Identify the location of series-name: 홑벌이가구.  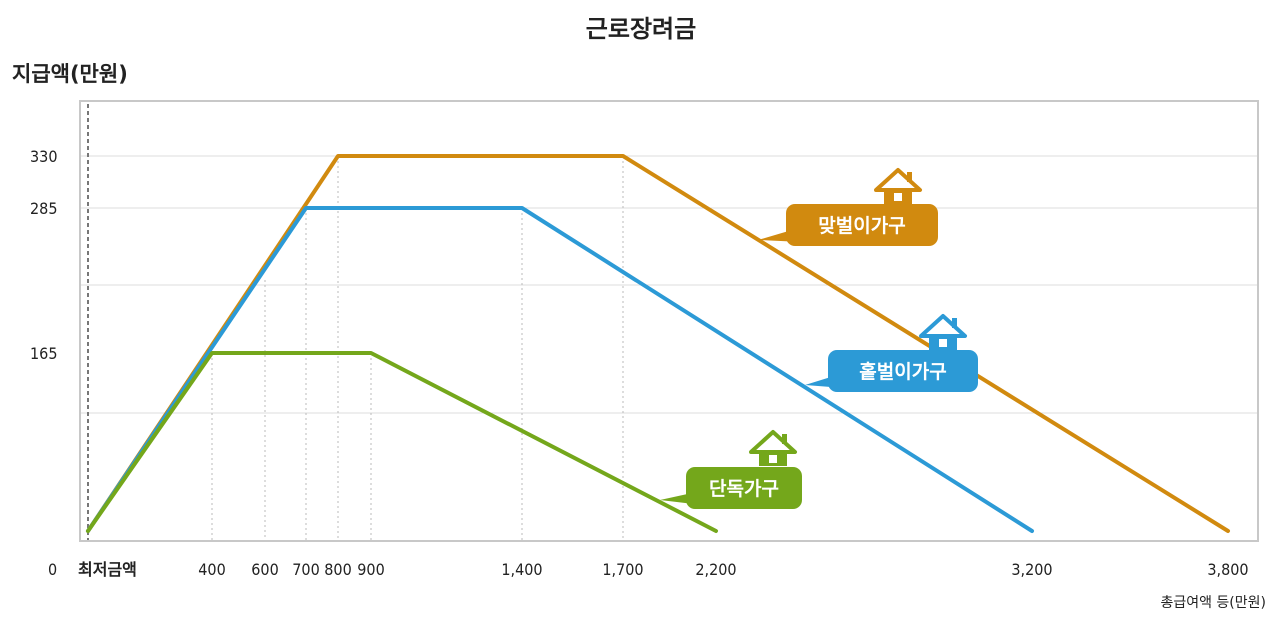
(902, 371).